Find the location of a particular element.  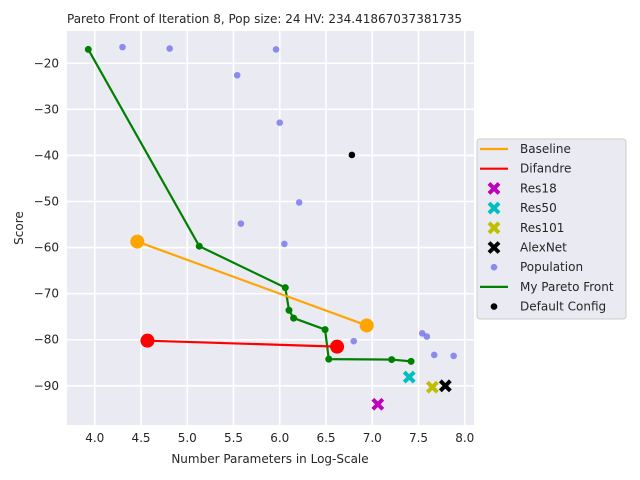

y-tick-label: −40 is located at coordinates (46, 155).